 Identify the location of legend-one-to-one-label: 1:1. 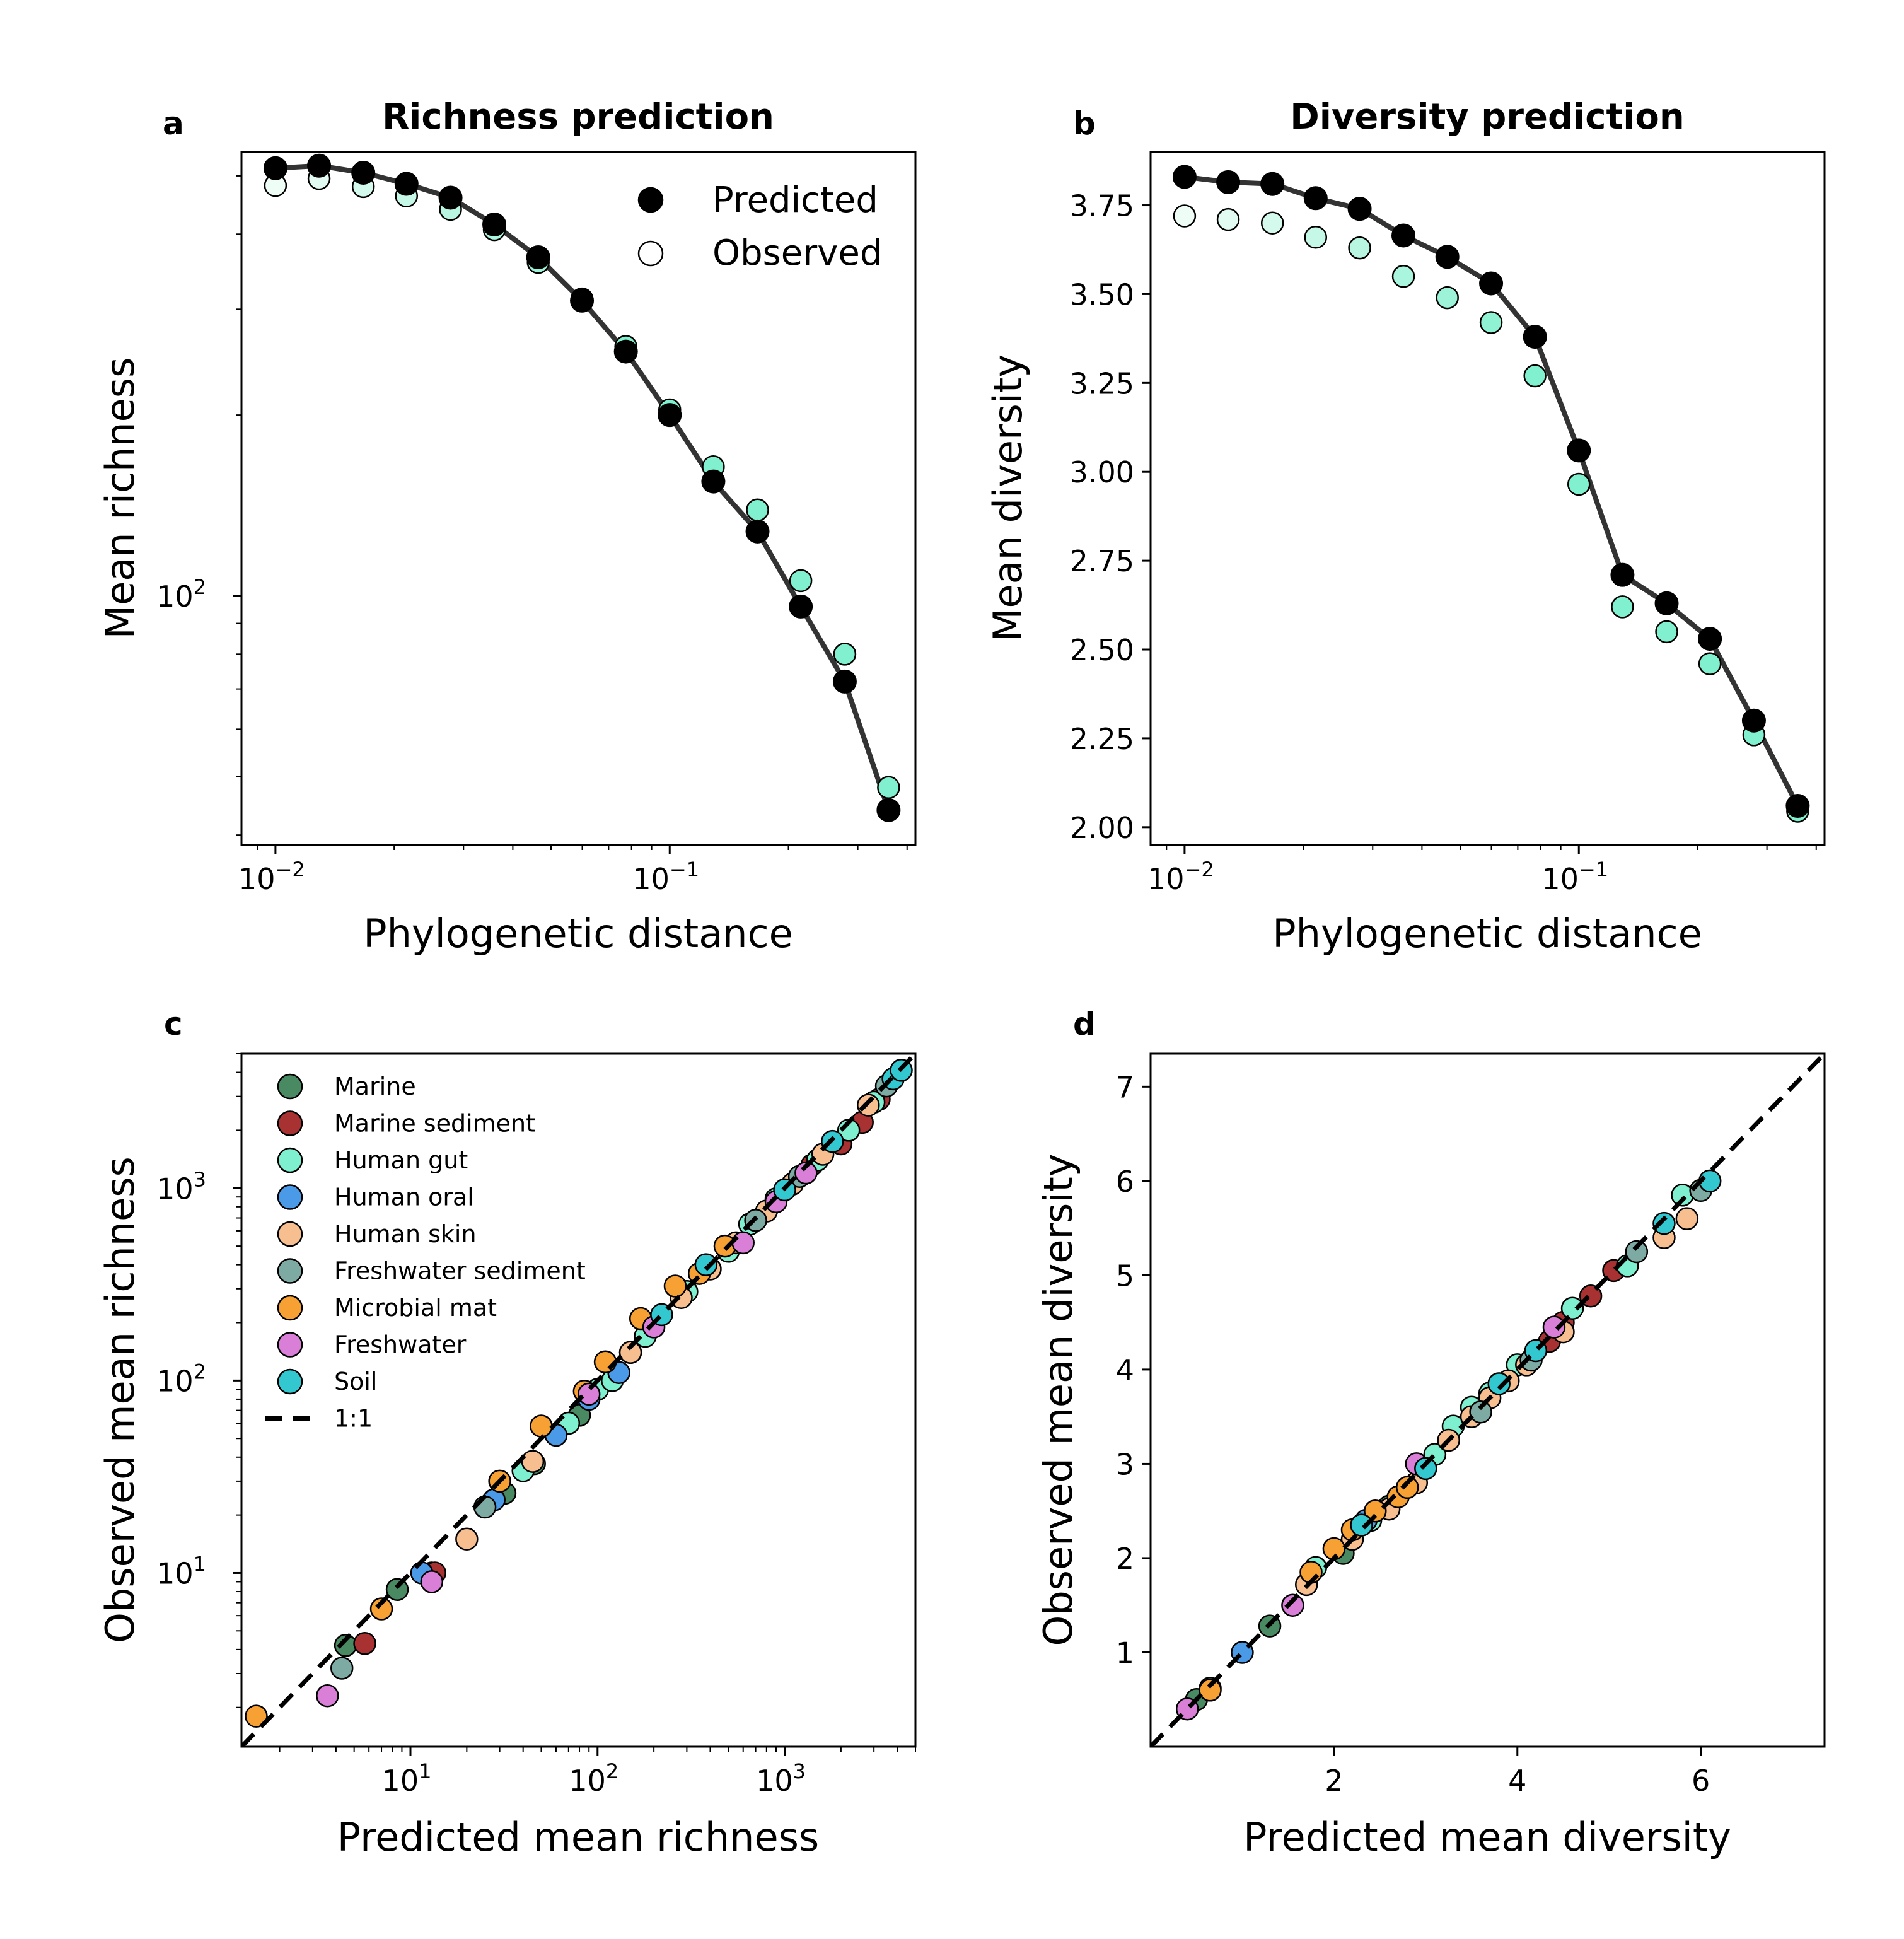
(353, 1419).